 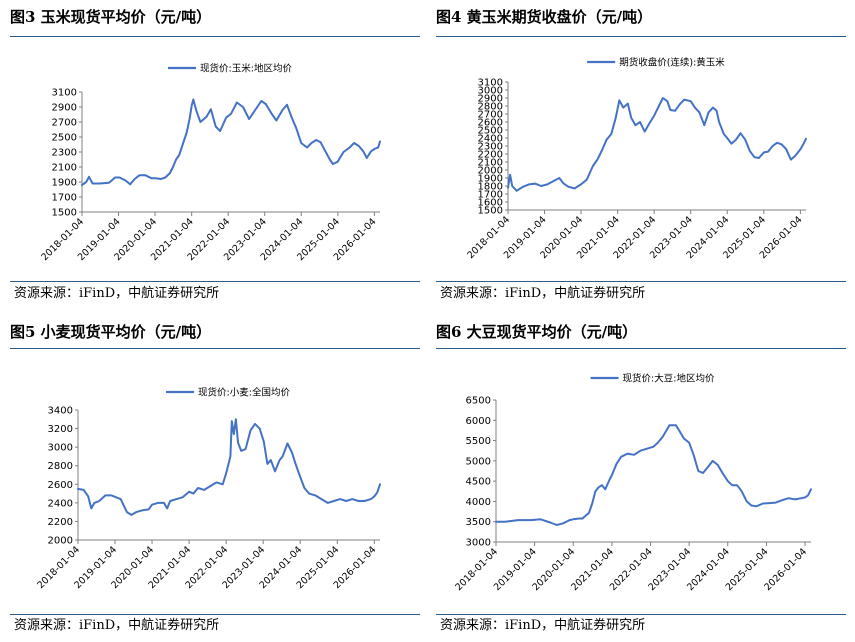 What do you see at coordinates (478, 482) in the screenshot?
I see `y-tick-label: 4500` at bounding box center [478, 482].